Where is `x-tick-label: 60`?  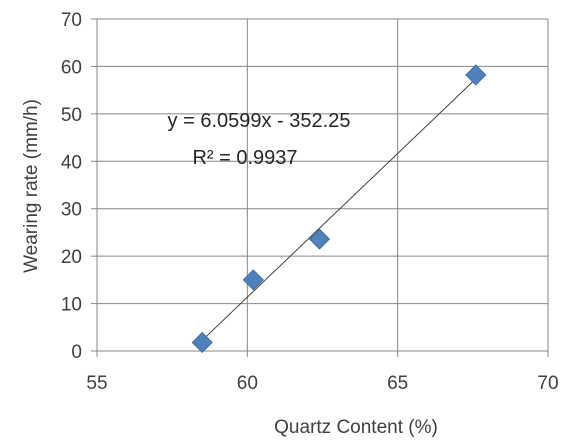 x-tick-label: 60 is located at coordinates (247, 383).